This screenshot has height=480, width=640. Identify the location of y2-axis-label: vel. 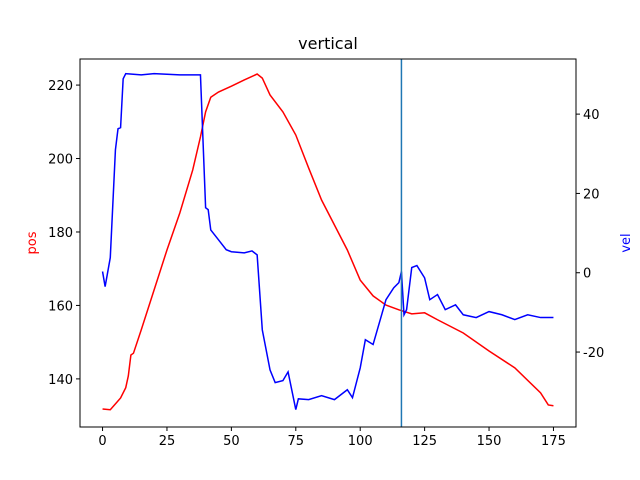
(626, 242).